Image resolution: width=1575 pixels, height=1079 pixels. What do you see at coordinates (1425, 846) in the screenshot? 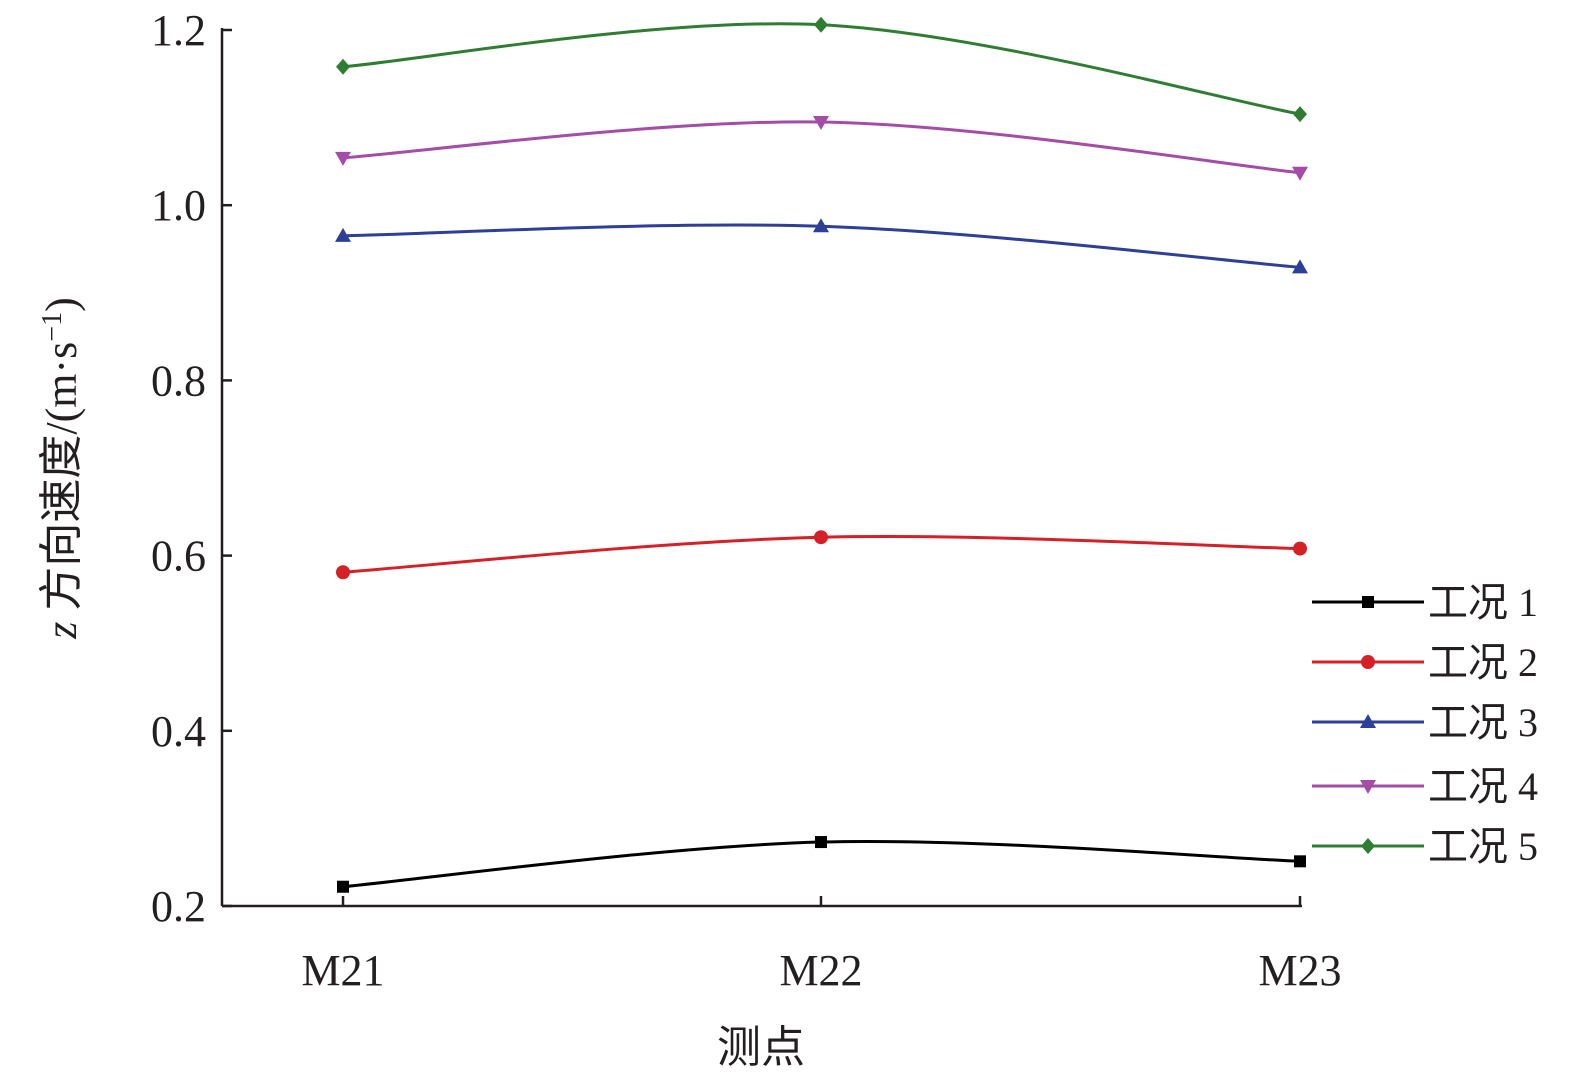
I see `legend-item: 工况 5` at bounding box center [1425, 846].